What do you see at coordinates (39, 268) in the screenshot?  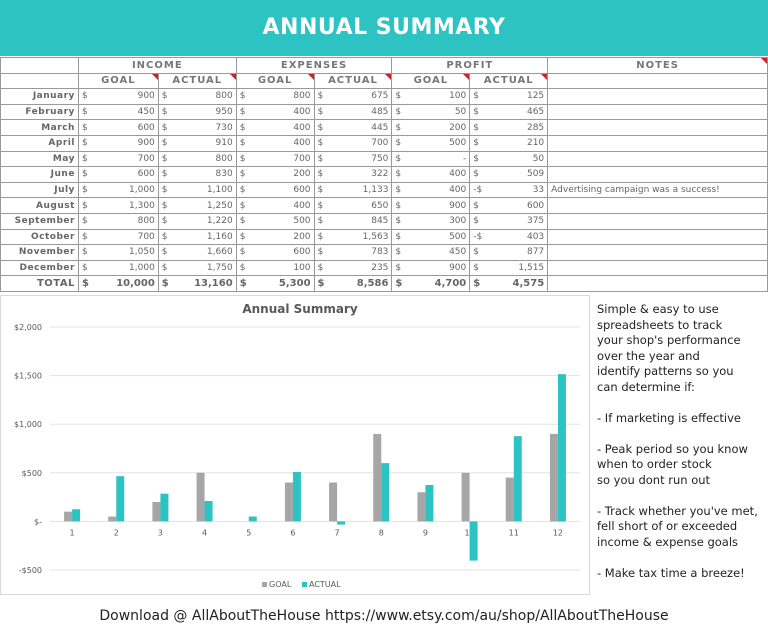 I see `month-cell: December` at bounding box center [39, 268].